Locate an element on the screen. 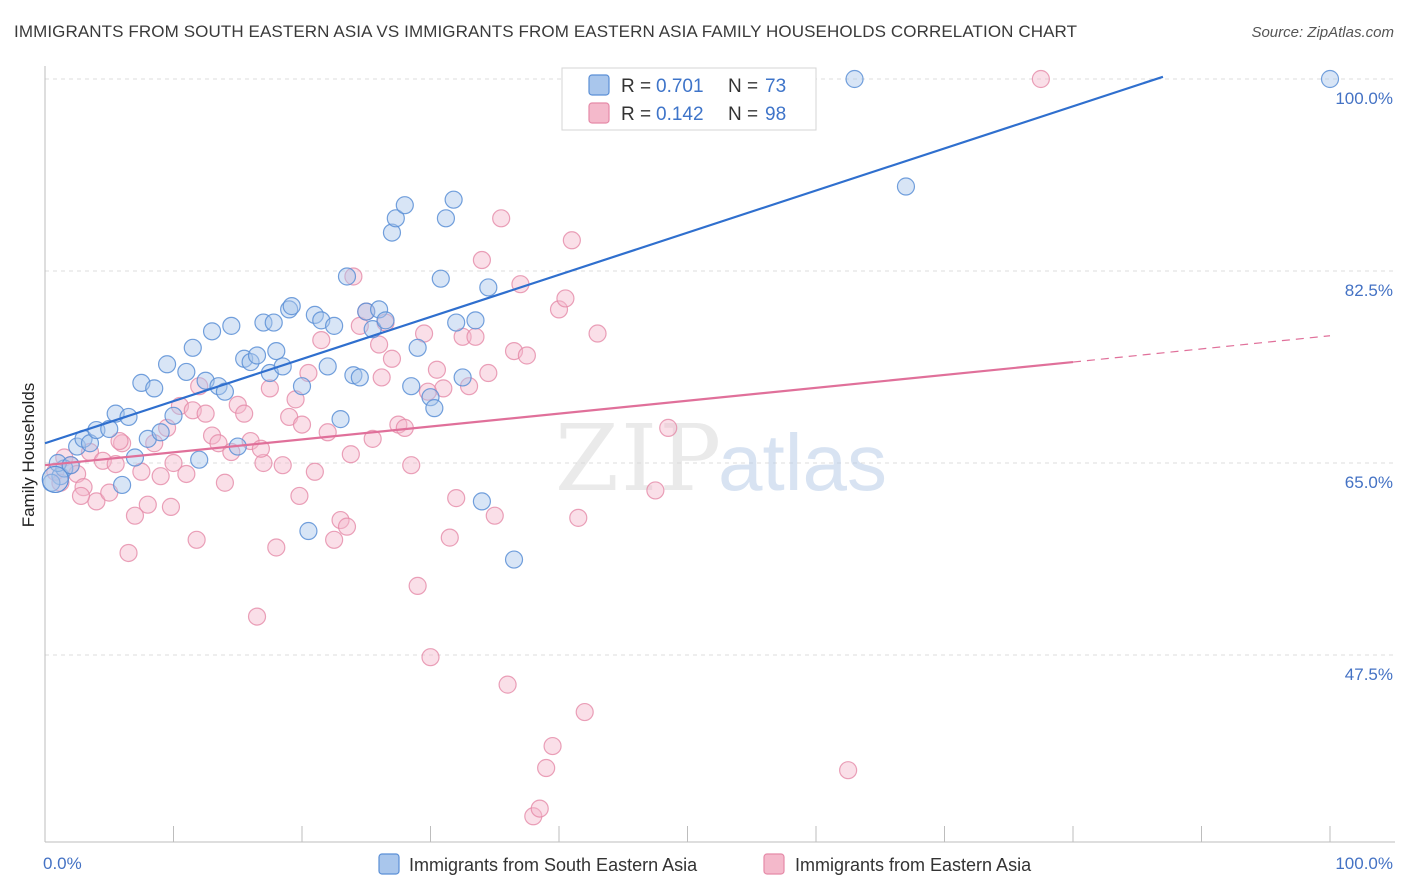 Image resolution: width=1406 pixels, height=892 pixels. bottom-legend-label-blue: Immigrants from South Eastern Asia is located at coordinates (553, 865).